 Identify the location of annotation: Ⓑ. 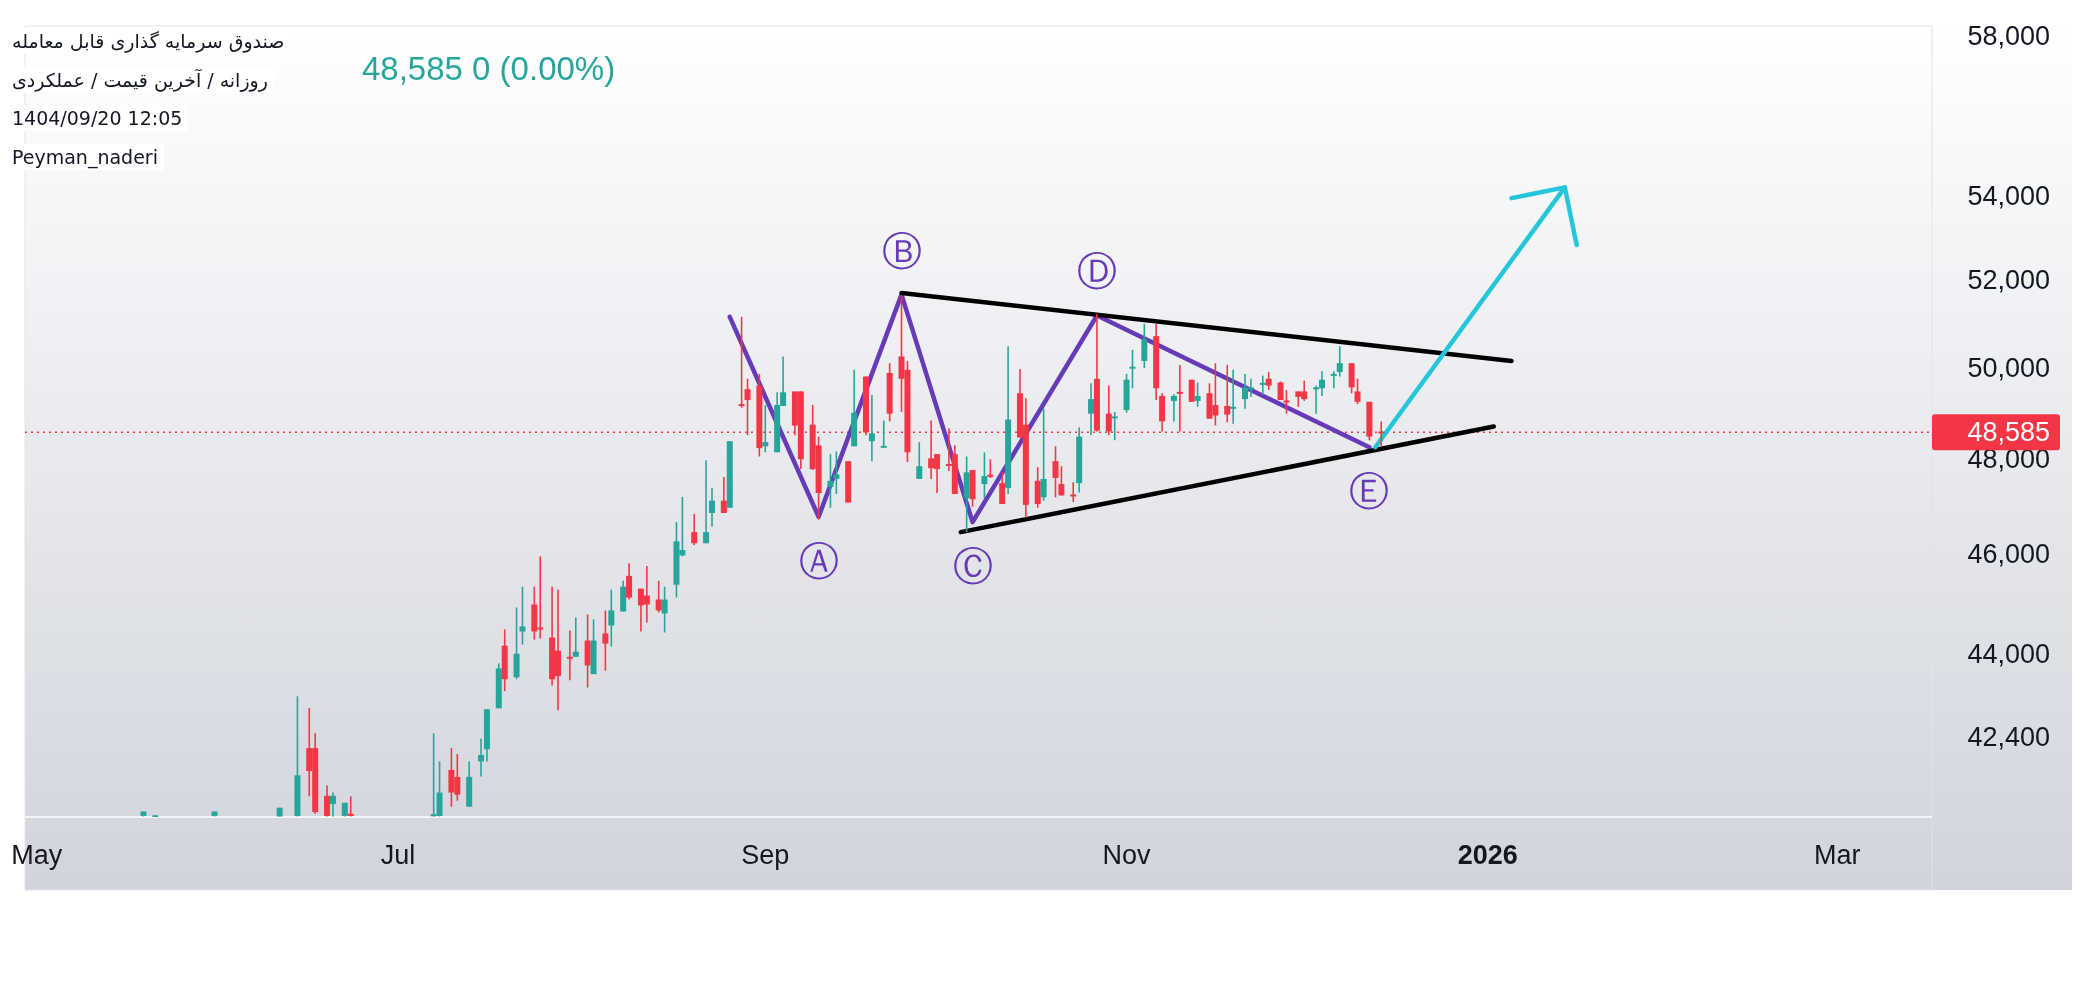
(901, 250).